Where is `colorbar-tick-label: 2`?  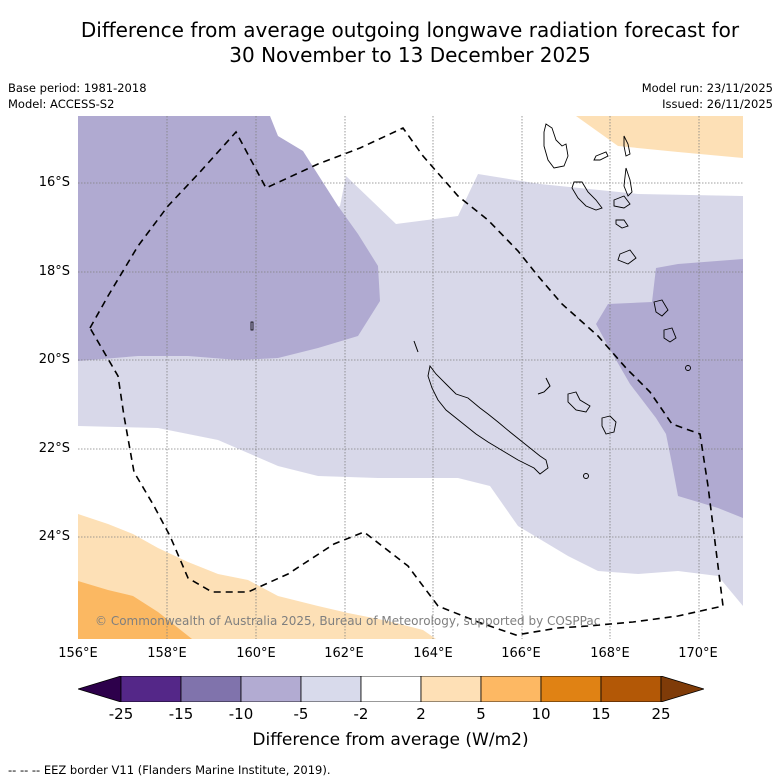 colorbar-tick-label: 2 is located at coordinates (421, 714).